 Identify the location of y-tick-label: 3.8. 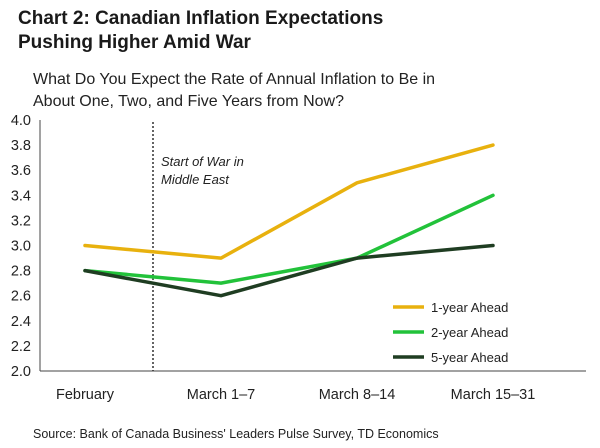
(21, 146).